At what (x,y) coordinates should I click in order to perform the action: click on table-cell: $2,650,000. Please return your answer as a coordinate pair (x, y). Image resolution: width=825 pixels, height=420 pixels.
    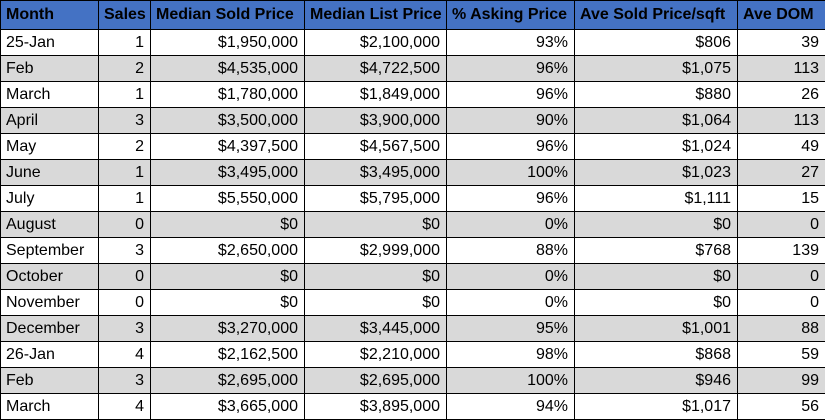
    Looking at the image, I should click on (227, 250).